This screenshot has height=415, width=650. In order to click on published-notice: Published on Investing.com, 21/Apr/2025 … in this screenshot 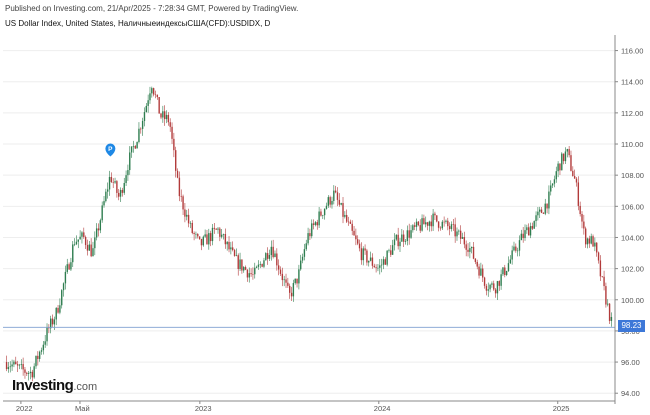, I will do `click(152, 8)`.